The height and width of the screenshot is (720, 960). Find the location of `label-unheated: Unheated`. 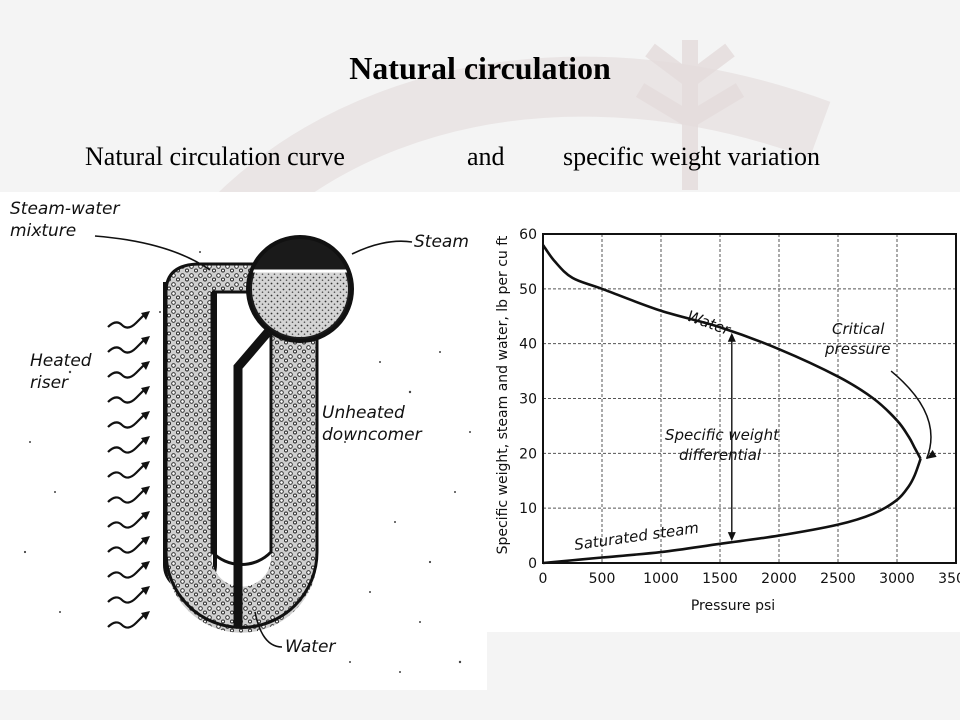

label-unheated: Unheated is located at coordinates (363, 413).